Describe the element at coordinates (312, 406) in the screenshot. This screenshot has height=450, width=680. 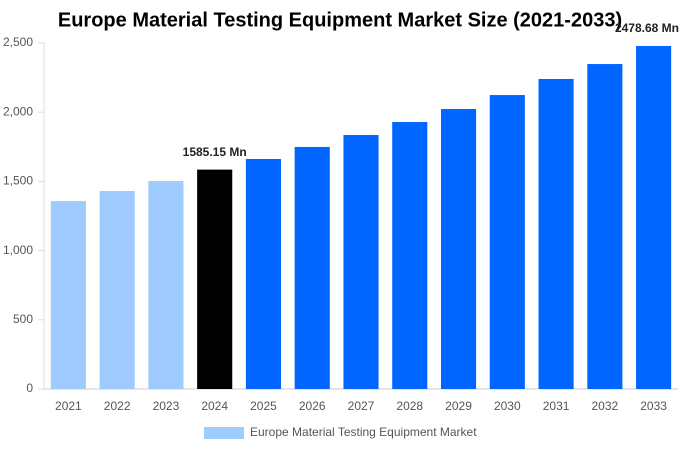
I see `x-tick-label: 2026` at that location.